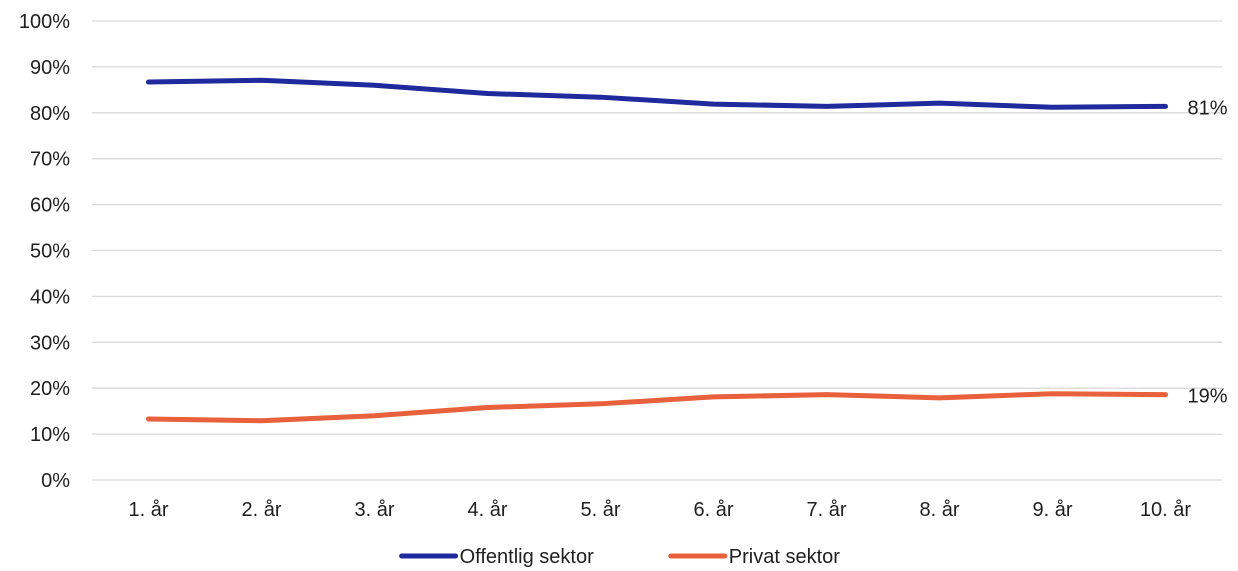  What do you see at coordinates (50, 68) in the screenshot?
I see `y-tick-label: 90%` at bounding box center [50, 68].